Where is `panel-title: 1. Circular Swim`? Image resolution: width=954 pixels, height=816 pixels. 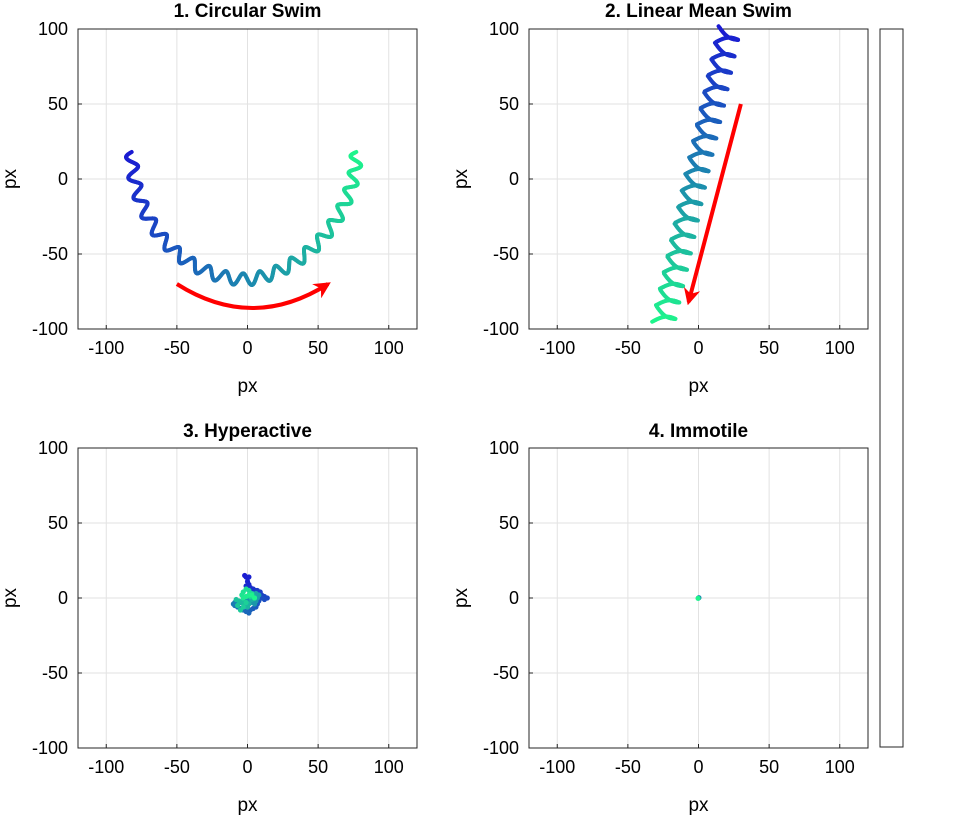
panel-title: 1. Circular Swim is located at coordinates (248, 11).